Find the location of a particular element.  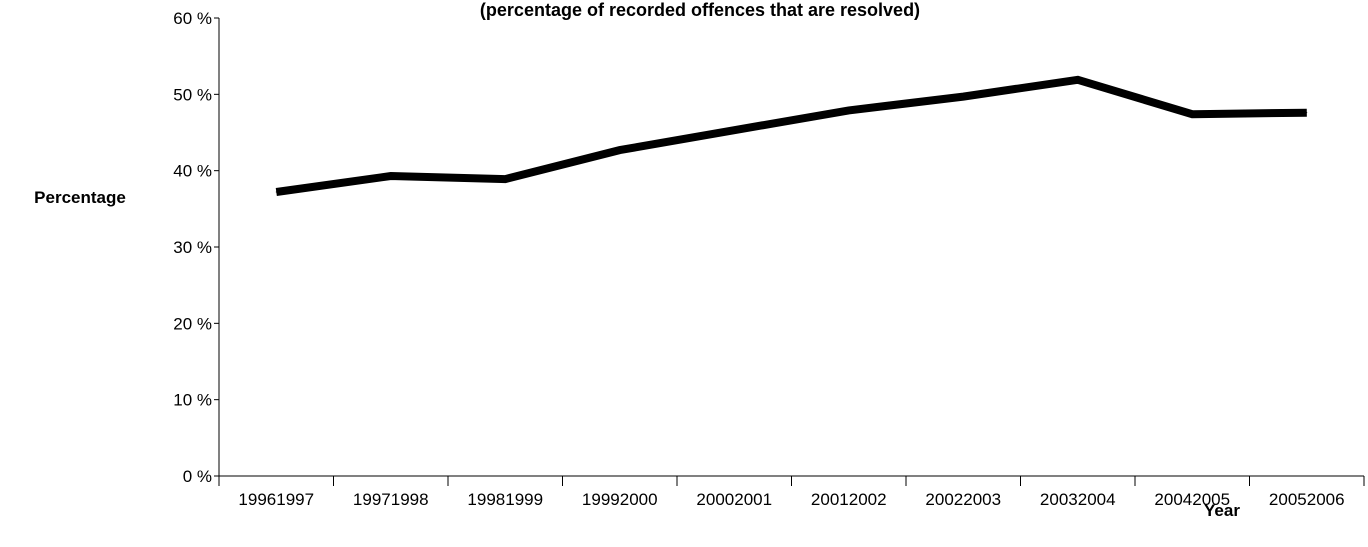

y-tick-label: 50 % is located at coordinates (192, 94).